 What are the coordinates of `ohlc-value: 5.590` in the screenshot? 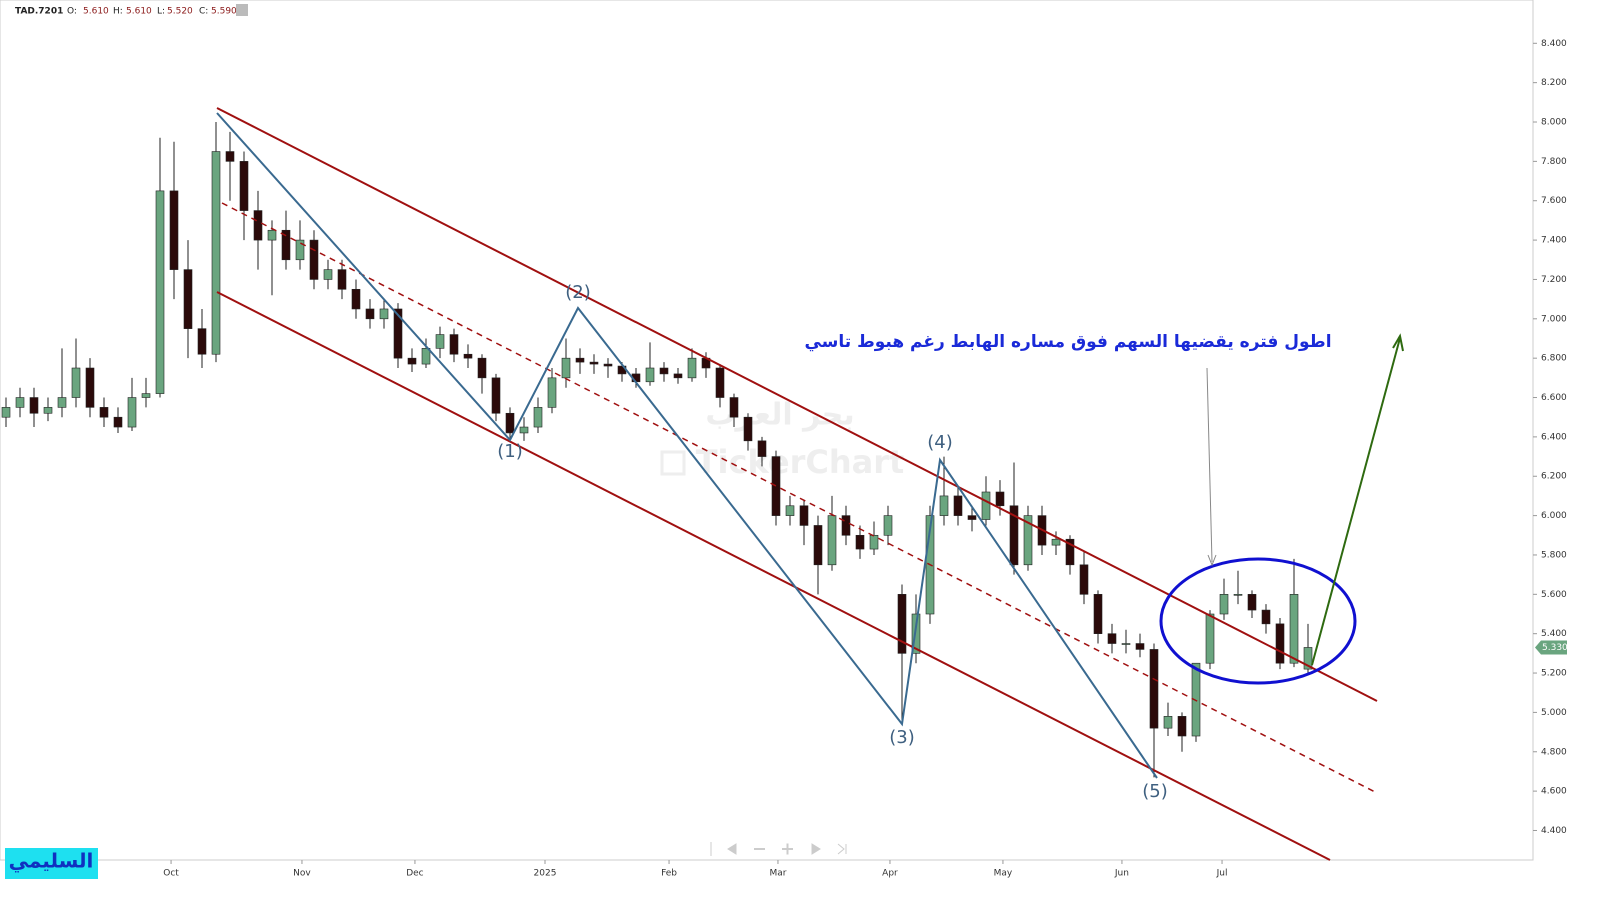 It's located at (224, 12).